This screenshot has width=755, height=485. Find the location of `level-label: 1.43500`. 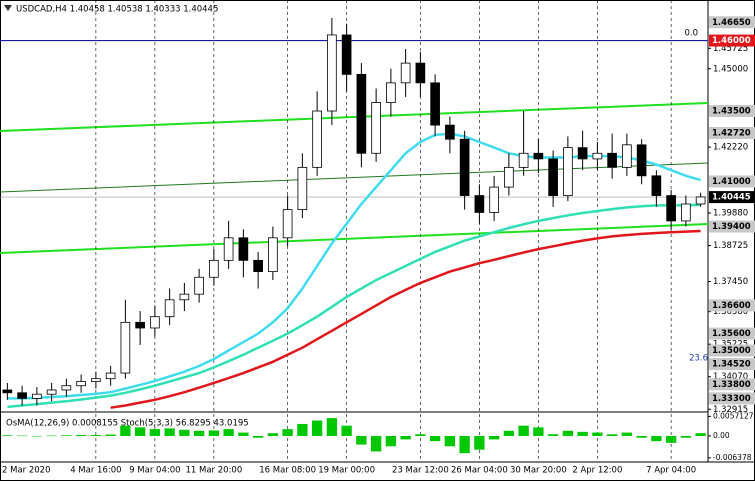

level-label: 1.43500 is located at coordinates (731, 112).